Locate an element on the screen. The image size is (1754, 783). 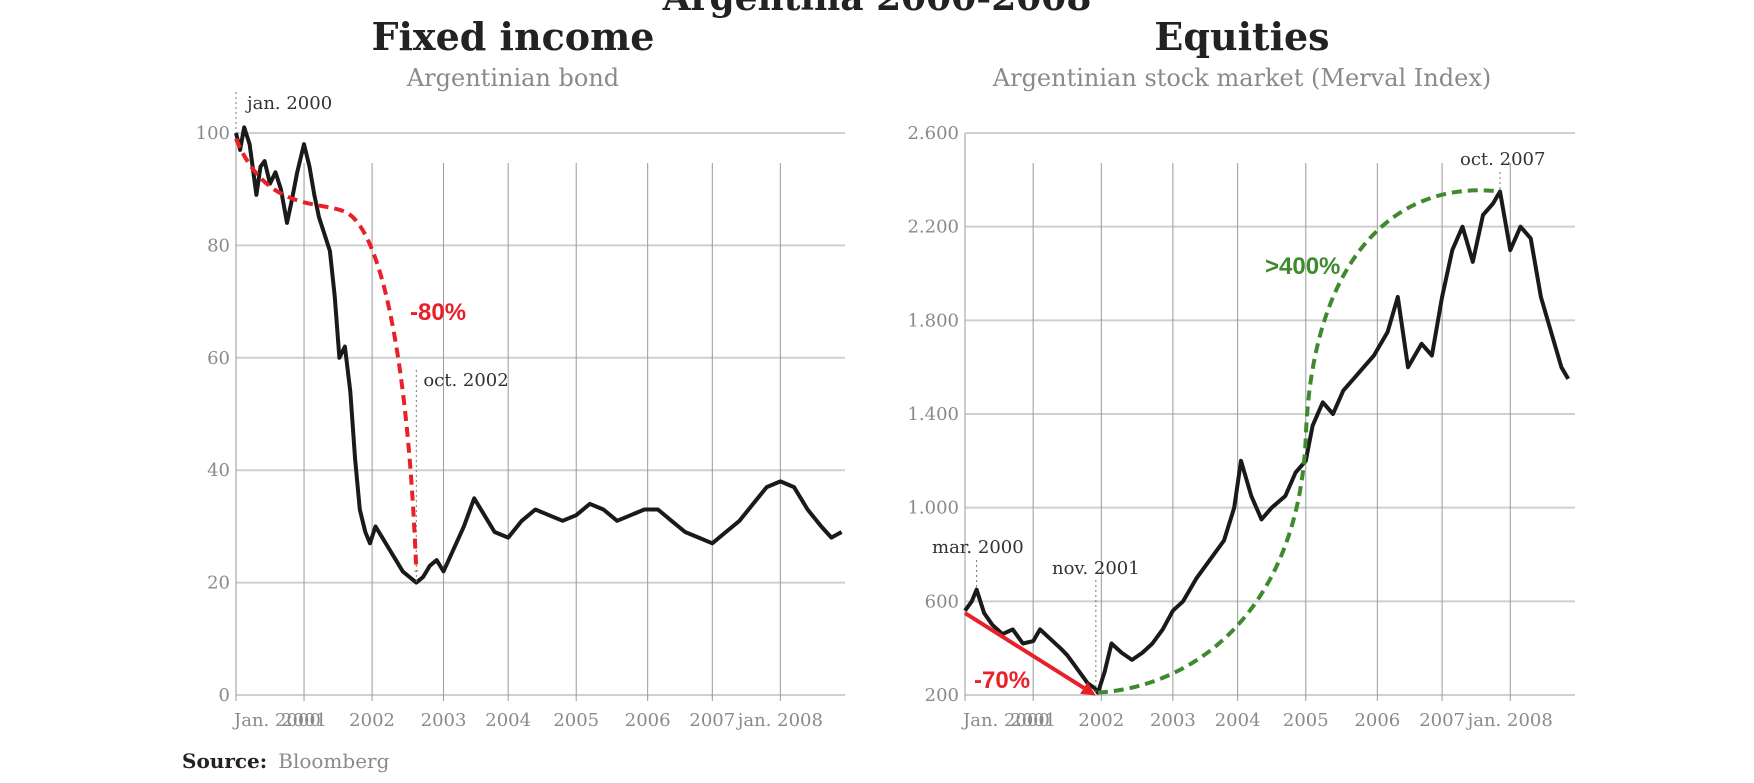
decline-arrow-head is located at coordinates (1088, 689).